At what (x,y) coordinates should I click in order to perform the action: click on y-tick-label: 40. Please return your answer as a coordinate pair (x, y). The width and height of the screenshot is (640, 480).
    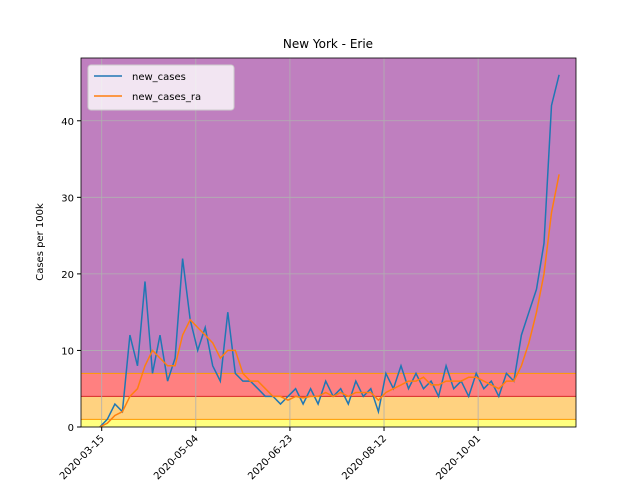
    Looking at the image, I should click on (67, 122).